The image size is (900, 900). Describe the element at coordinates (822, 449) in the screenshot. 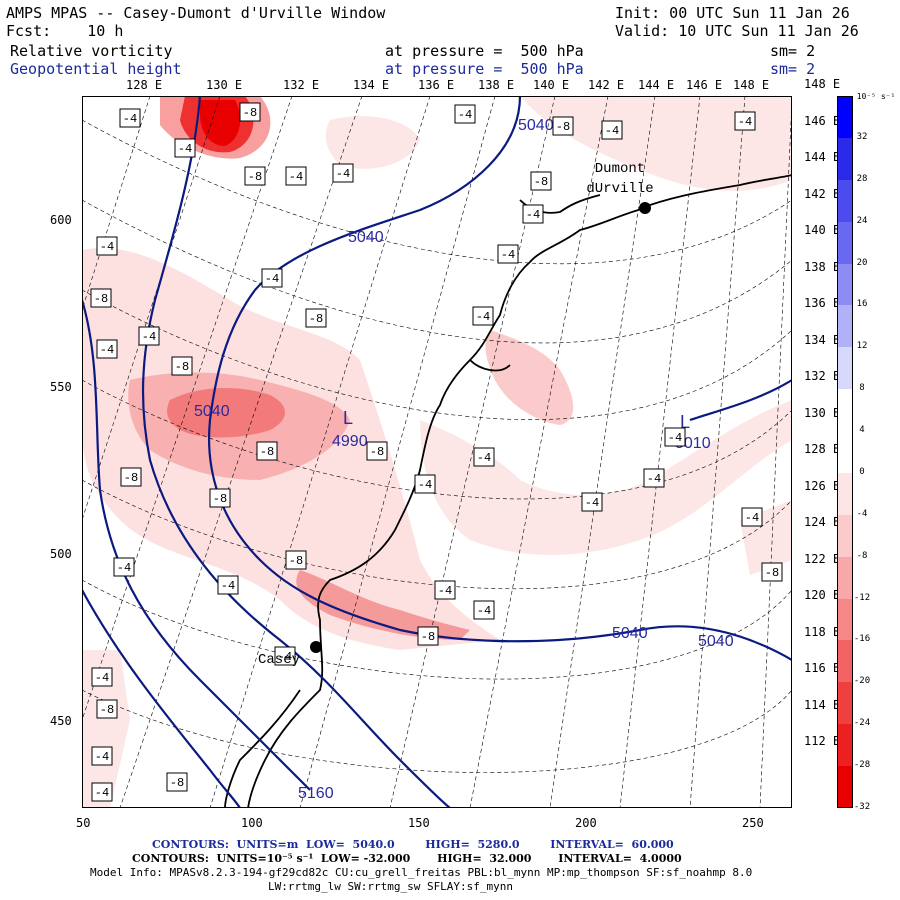

I see `right-lon-label: 128 E` at that location.